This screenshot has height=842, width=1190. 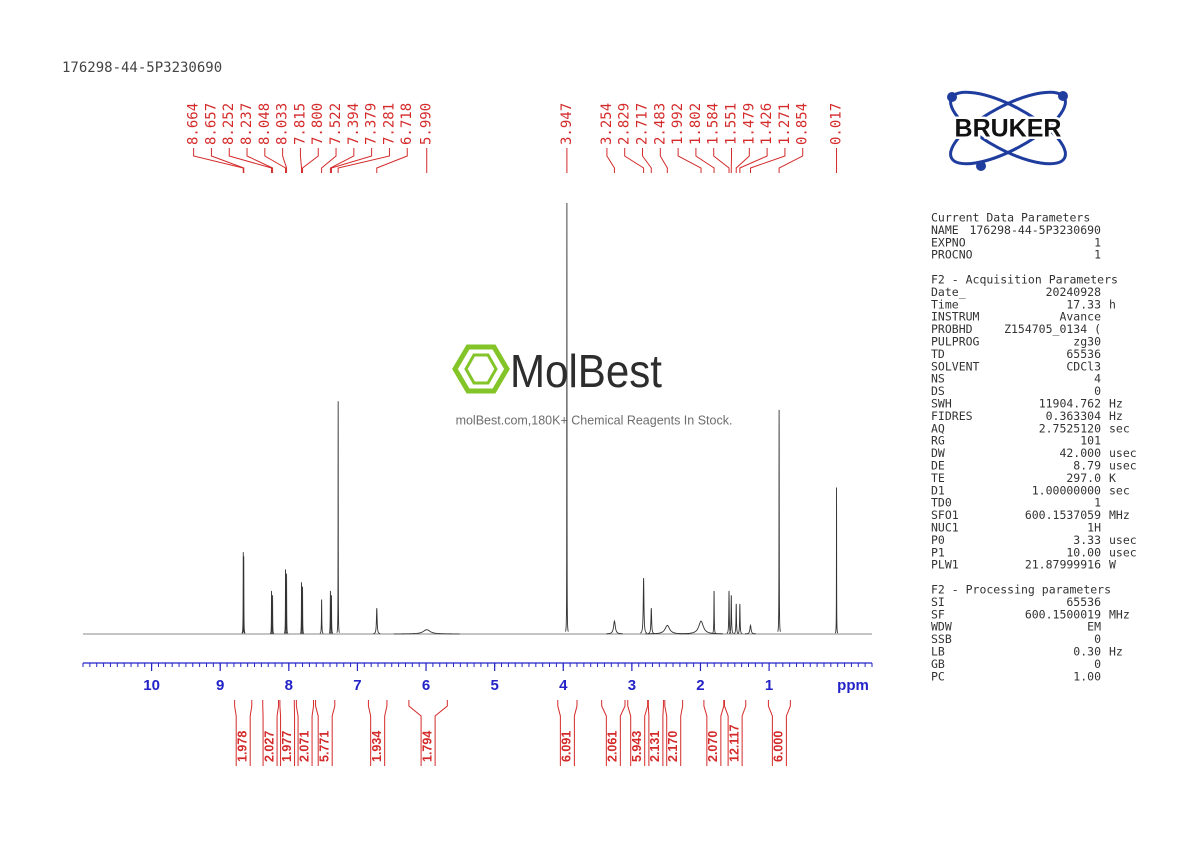 What do you see at coordinates (1070, 428) in the screenshot?
I see `parameter-value: 2.7525120` at bounding box center [1070, 428].